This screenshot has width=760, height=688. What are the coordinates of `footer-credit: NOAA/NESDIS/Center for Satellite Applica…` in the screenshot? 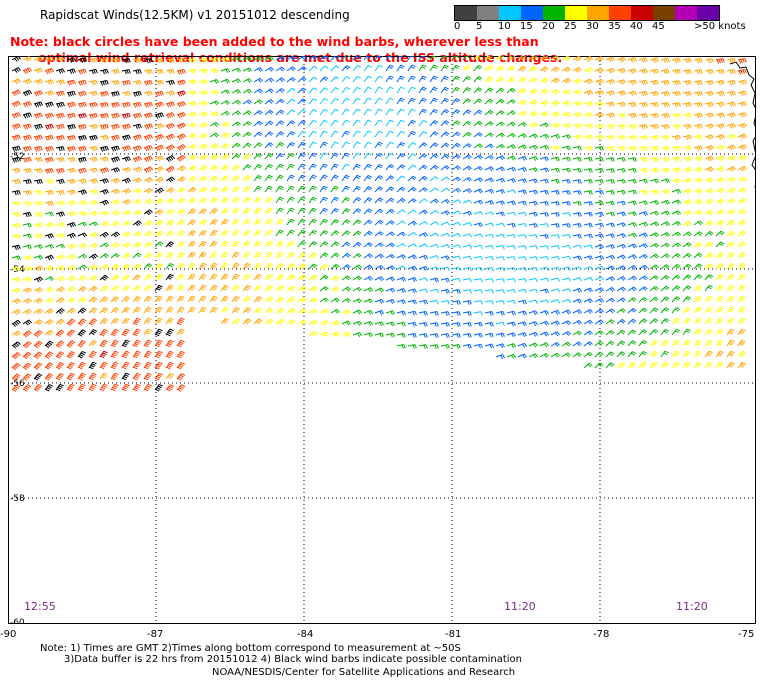 It's located at (364, 672).